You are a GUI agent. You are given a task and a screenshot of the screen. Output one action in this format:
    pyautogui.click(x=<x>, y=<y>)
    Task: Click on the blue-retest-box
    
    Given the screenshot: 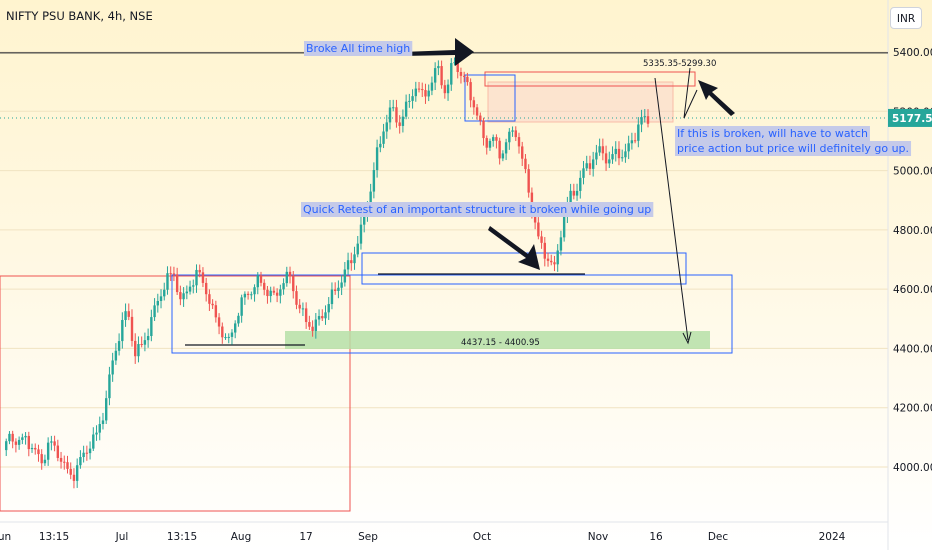 What is the action you would take?
    pyautogui.click(x=524, y=268)
    